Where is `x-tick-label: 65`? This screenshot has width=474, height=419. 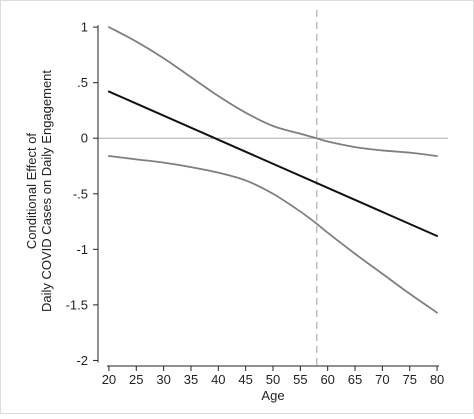 x-tick-label: 65 is located at coordinates (355, 379).